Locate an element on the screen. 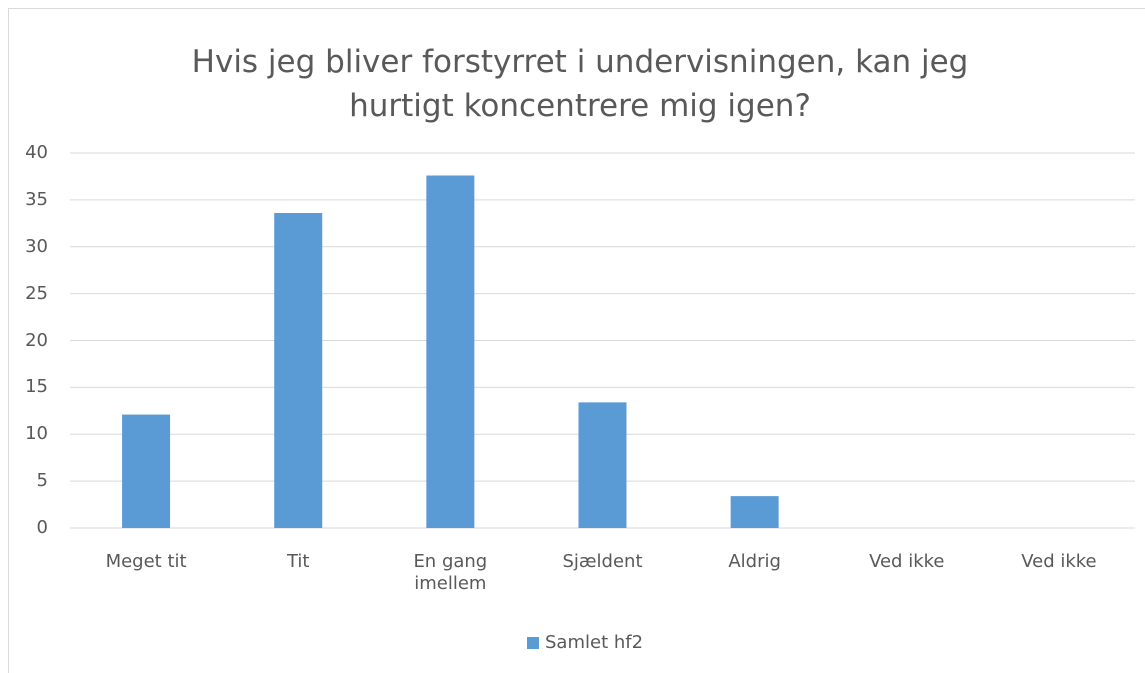 This screenshot has width=1145, height=673. y-tick-label: 35 is located at coordinates (36, 199).